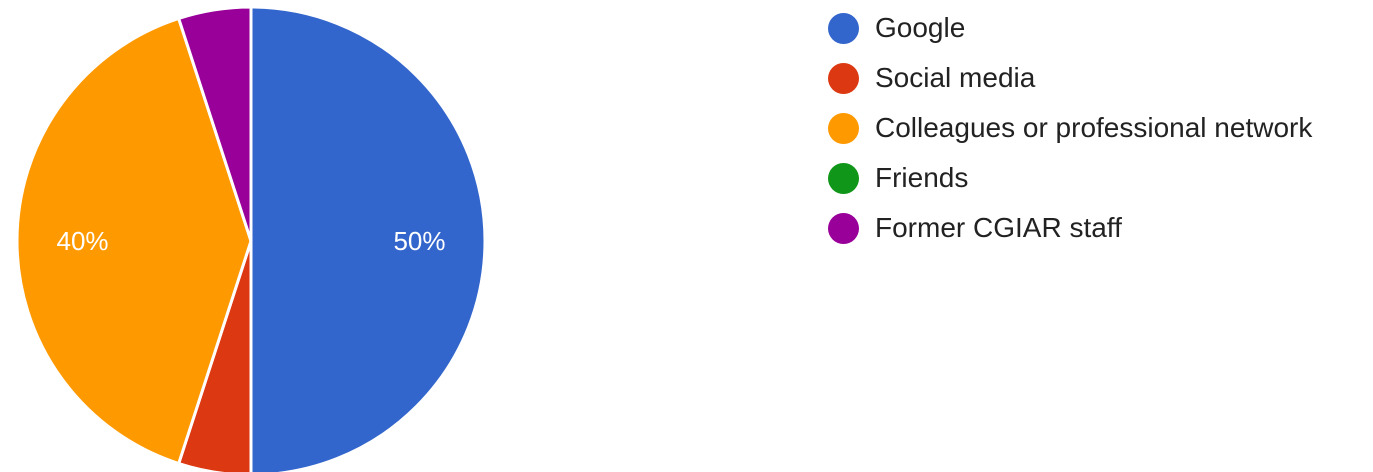  What do you see at coordinates (1070, 78) in the screenshot?
I see `legend-item-social-media: Social media` at bounding box center [1070, 78].